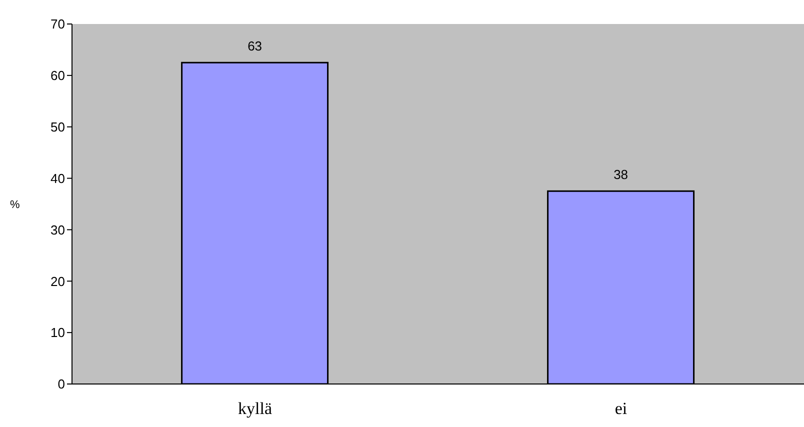 The width and height of the screenshot is (804, 427). I want to click on y-tick-label: 20, so click(57, 281).